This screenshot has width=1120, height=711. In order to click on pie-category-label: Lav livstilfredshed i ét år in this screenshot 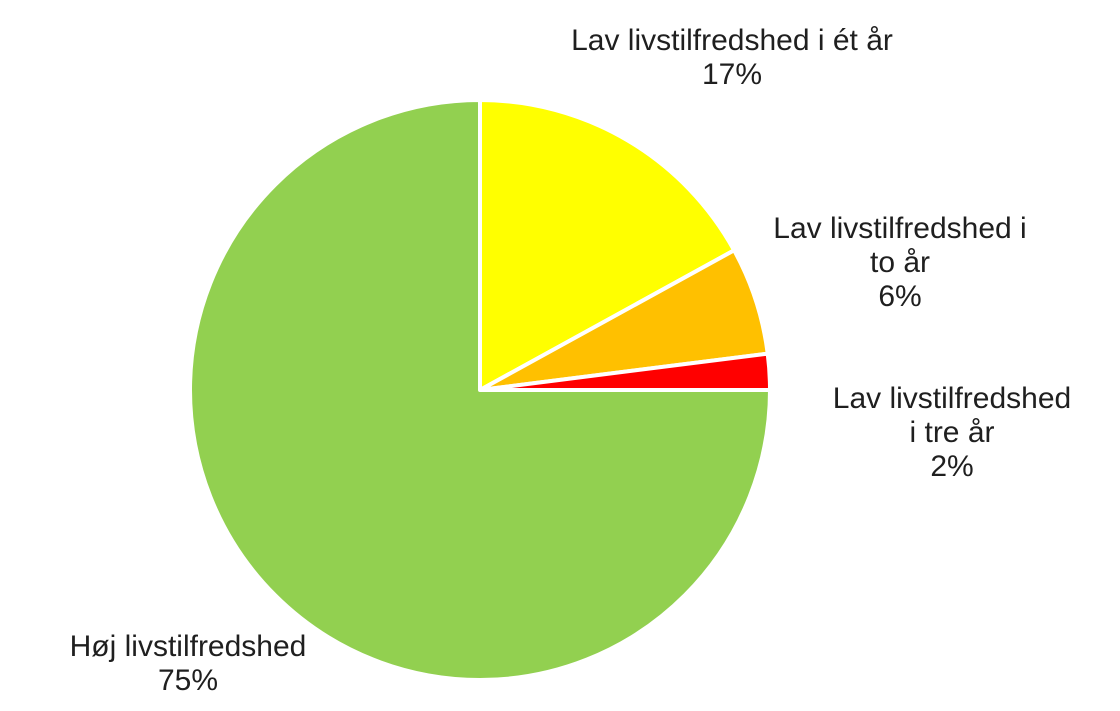, I will do `click(732, 40)`.